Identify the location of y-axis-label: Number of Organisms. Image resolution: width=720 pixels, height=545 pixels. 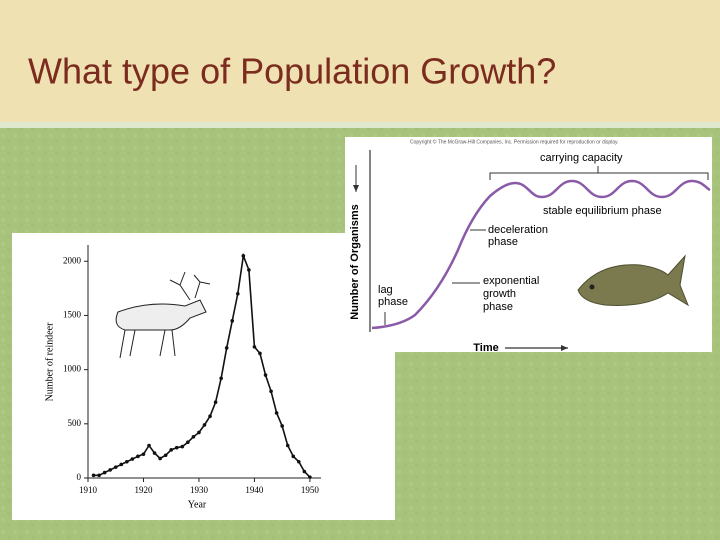
(355, 262).